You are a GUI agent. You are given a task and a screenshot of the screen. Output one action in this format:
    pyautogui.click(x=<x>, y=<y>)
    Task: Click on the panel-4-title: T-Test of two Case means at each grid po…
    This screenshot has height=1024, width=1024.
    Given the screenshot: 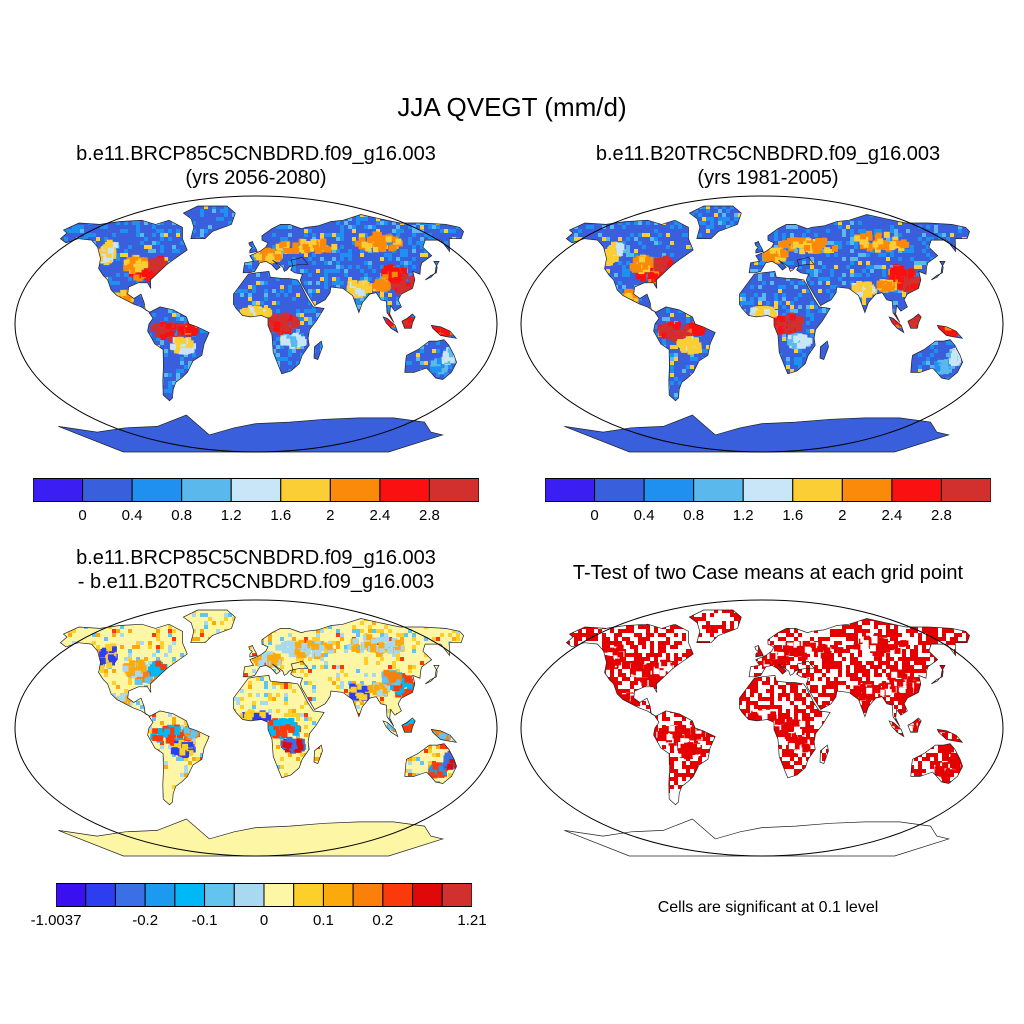 What is the action you would take?
    pyautogui.click(x=768, y=573)
    